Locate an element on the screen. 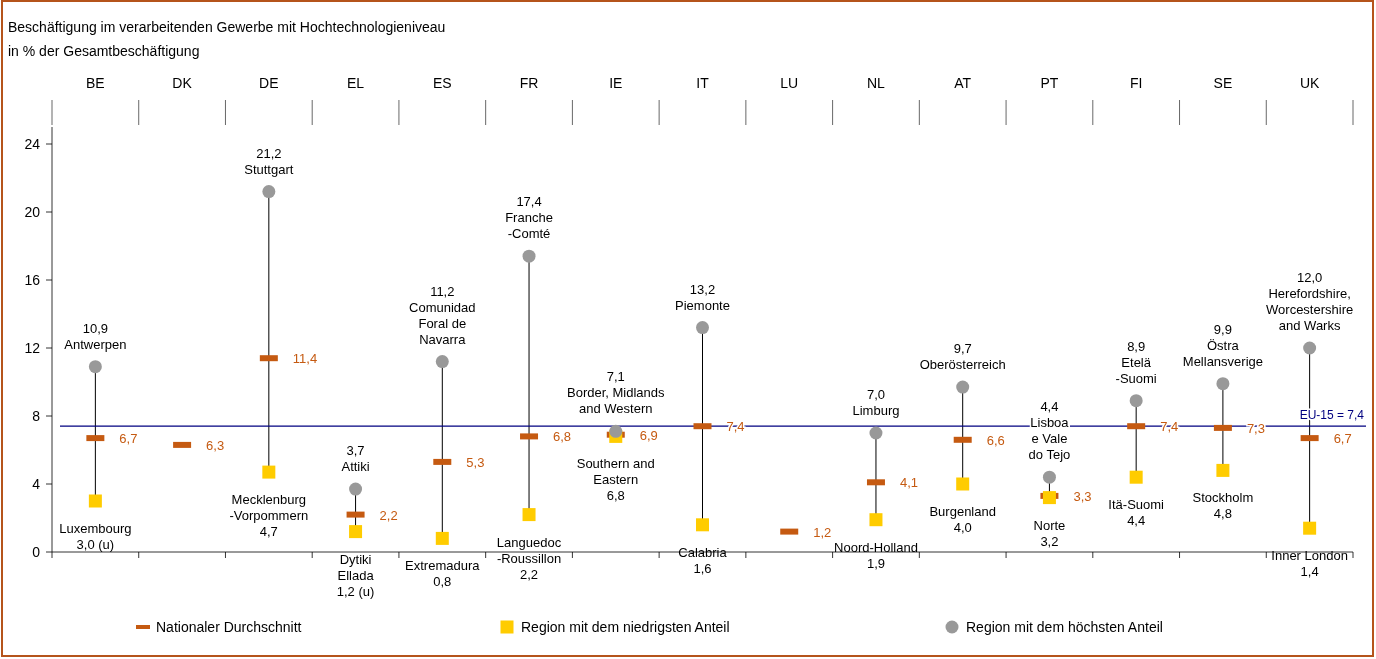  data-label: 7,1 Border, Midlands and Western is located at coordinates (616, 393).